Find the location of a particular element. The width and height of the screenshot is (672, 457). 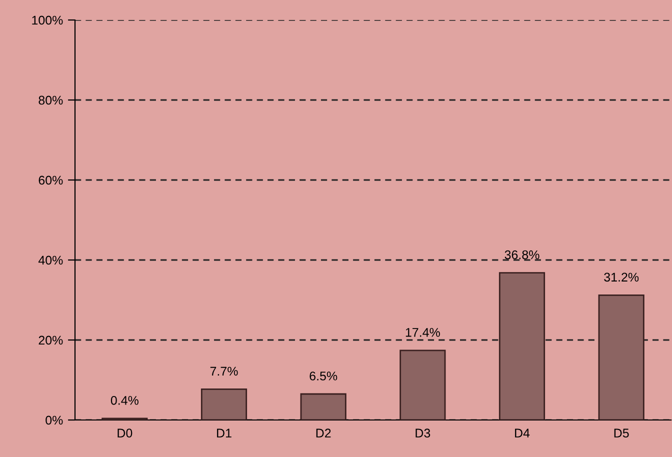

y-tick-label: 100% is located at coordinates (47, 20).